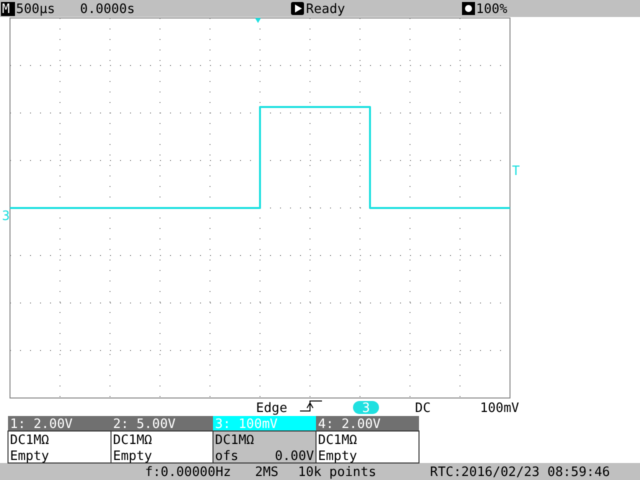  What do you see at coordinates (500, 408) in the screenshot?
I see `text: 100mV` at bounding box center [500, 408].